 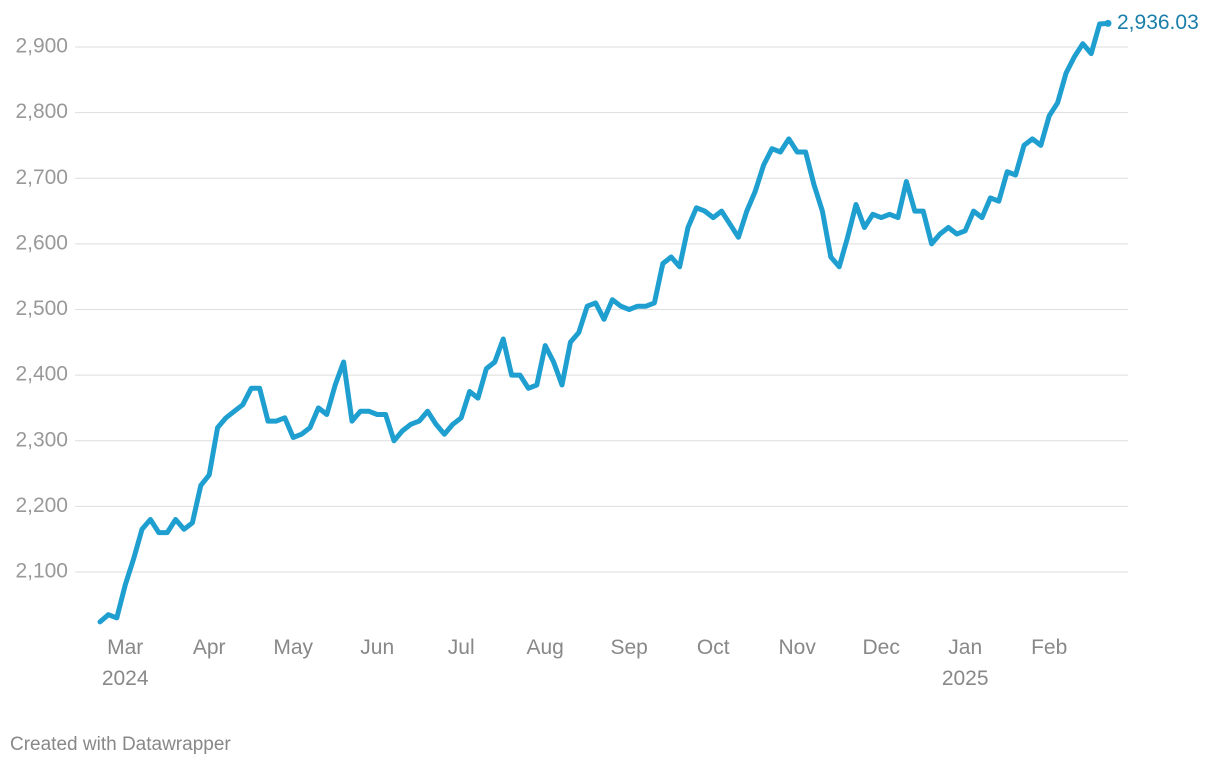 What do you see at coordinates (1108, 23) in the screenshot?
I see `end-point` at bounding box center [1108, 23].